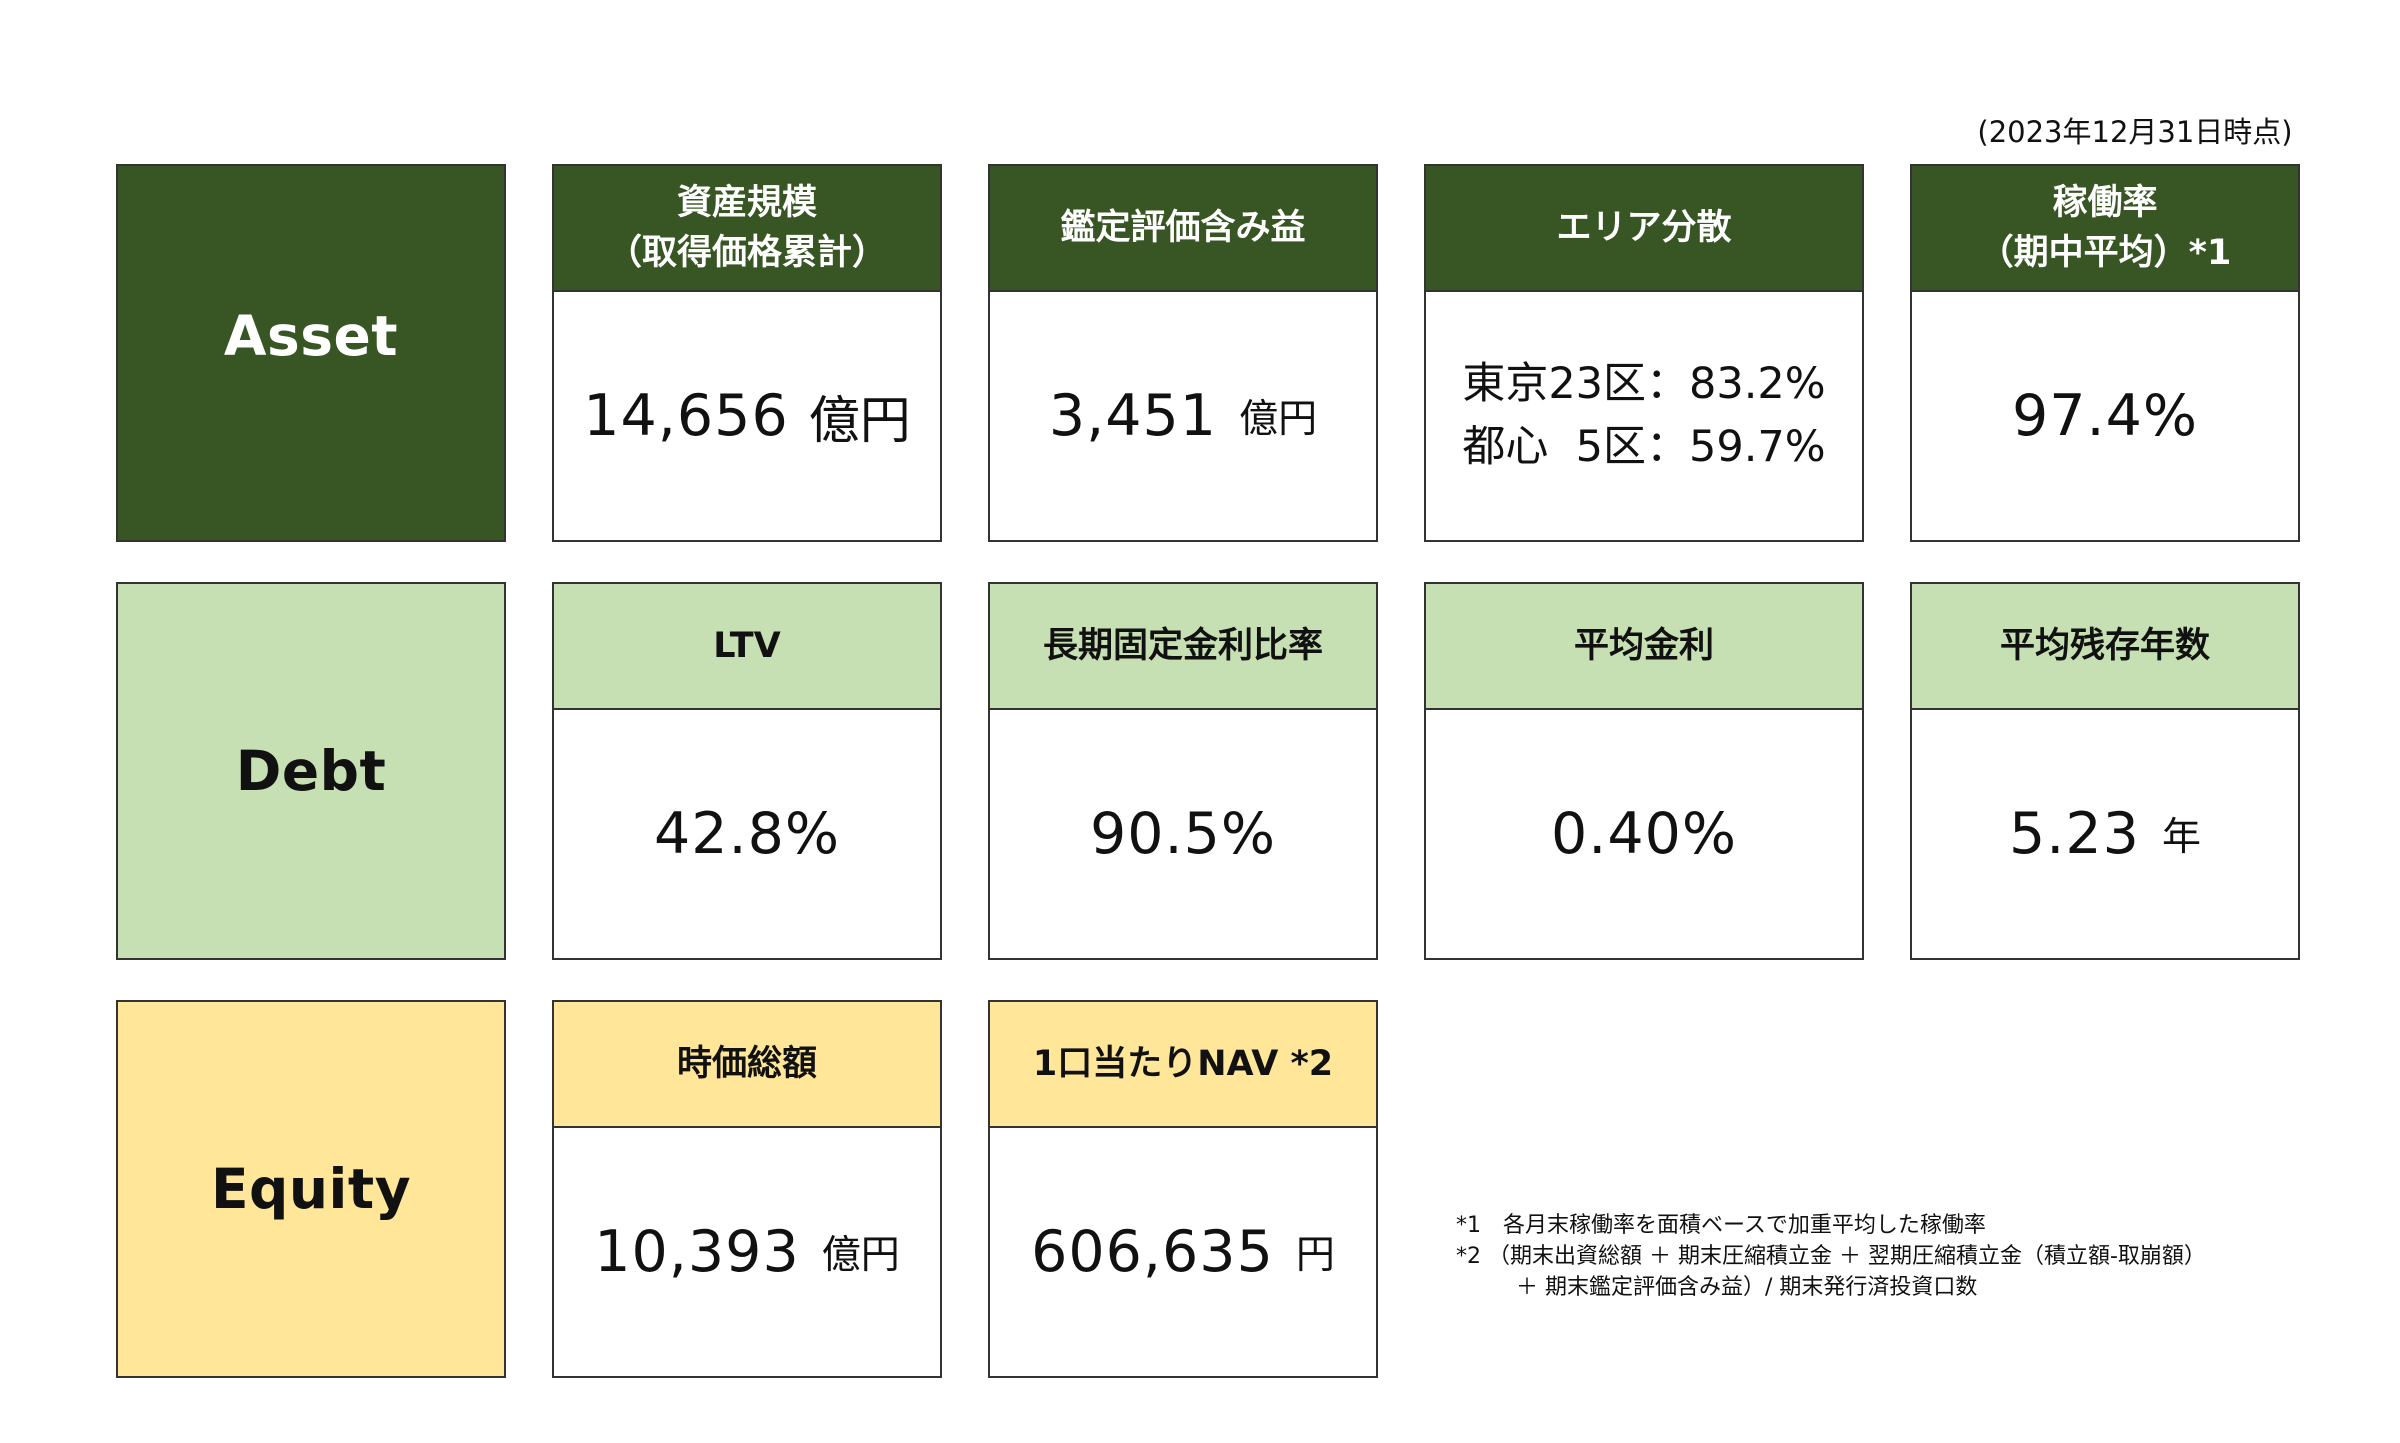  What do you see at coordinates (746, 253) in the screenshot?
I see `card-title: （取得価格累計）` at bounding box center [746, 253].